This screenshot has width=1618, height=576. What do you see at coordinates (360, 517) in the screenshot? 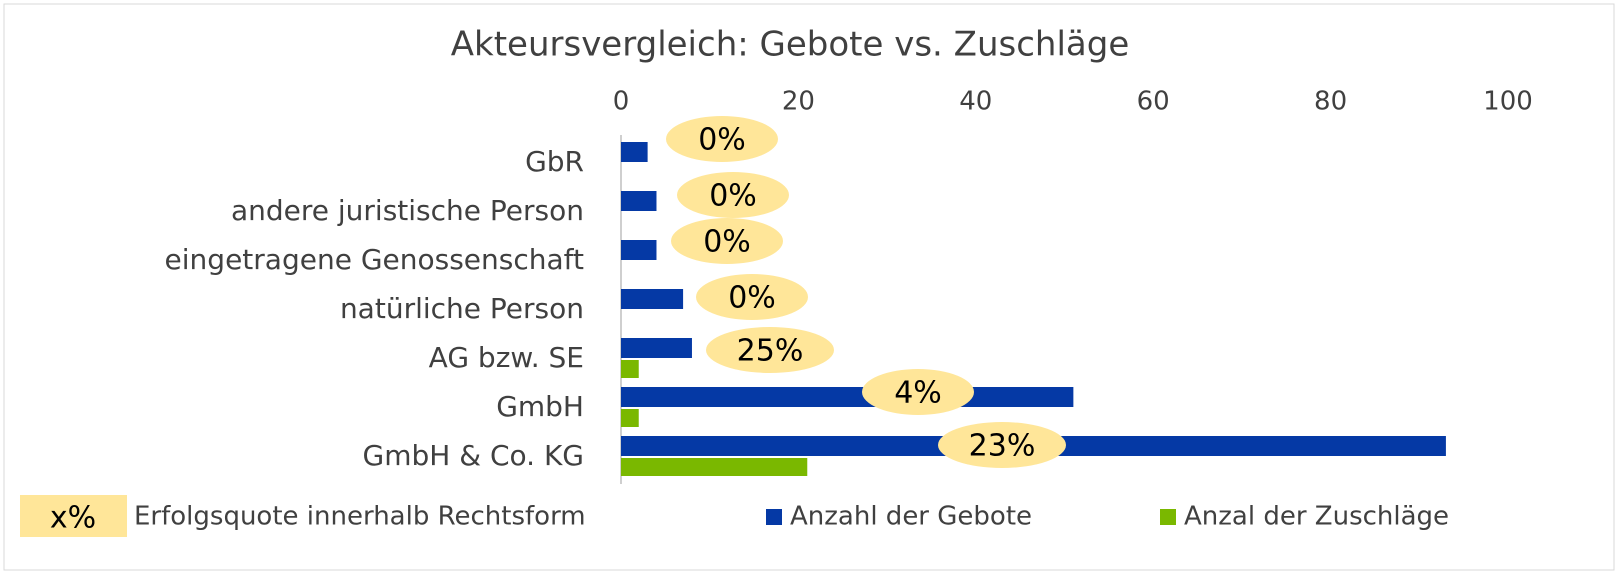
I see `legend-label: Erfolgsquote innerhalb Rechtsform` at bounding box center [360, 517].